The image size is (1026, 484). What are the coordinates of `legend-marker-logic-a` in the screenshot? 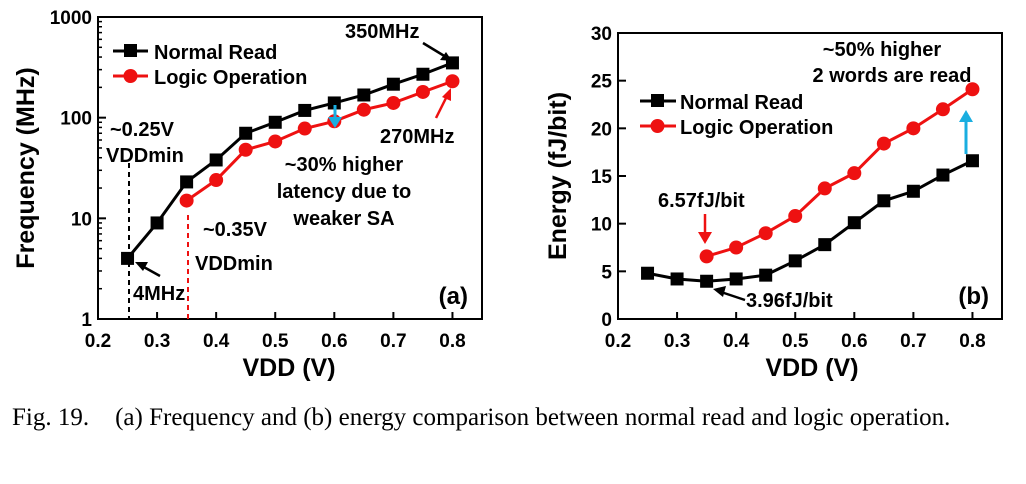 It's located at (130, 76).